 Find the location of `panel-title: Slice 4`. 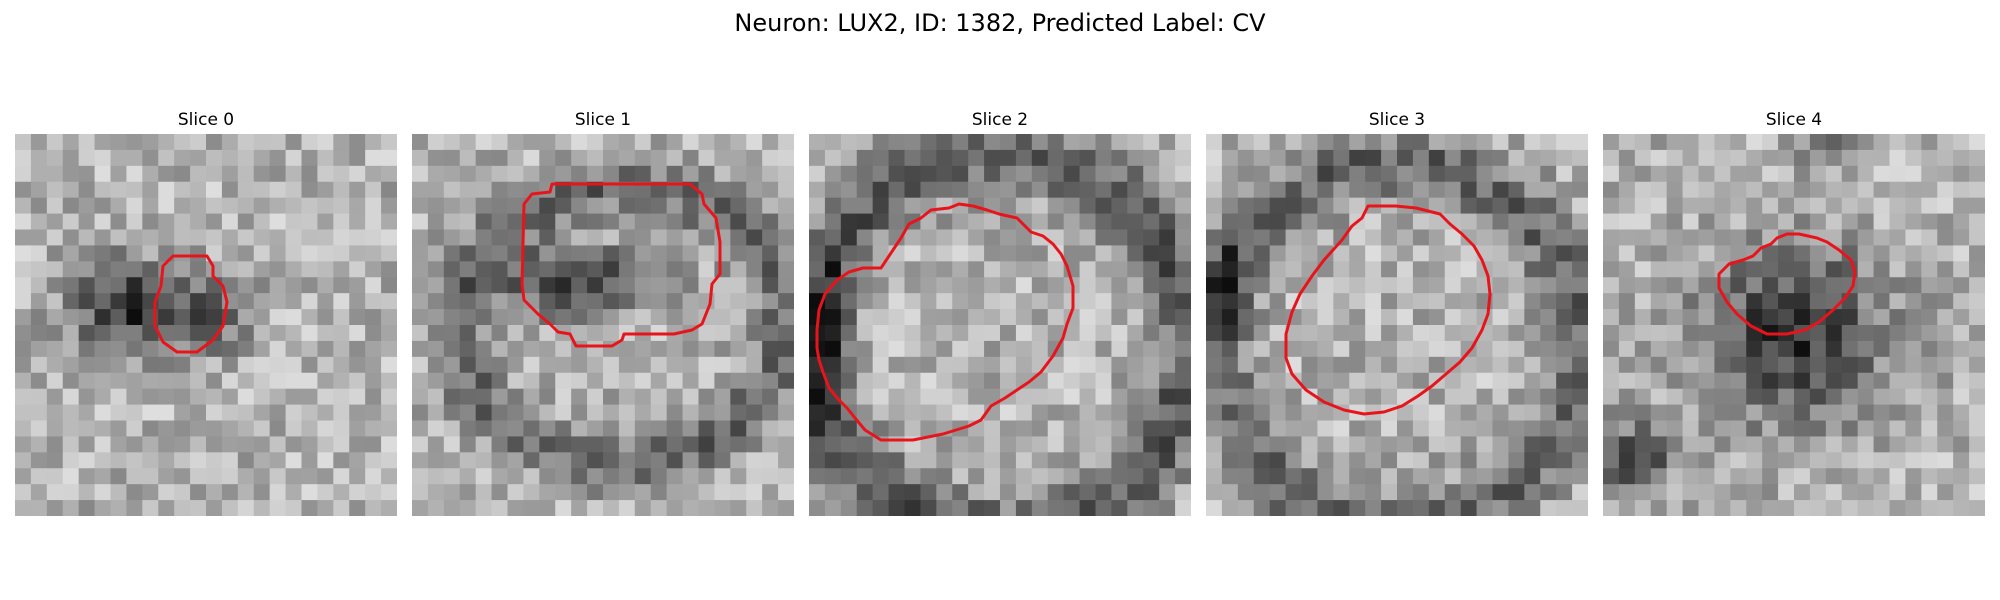

panel-title: Slice 4 is located at coordinates (1794, 120).